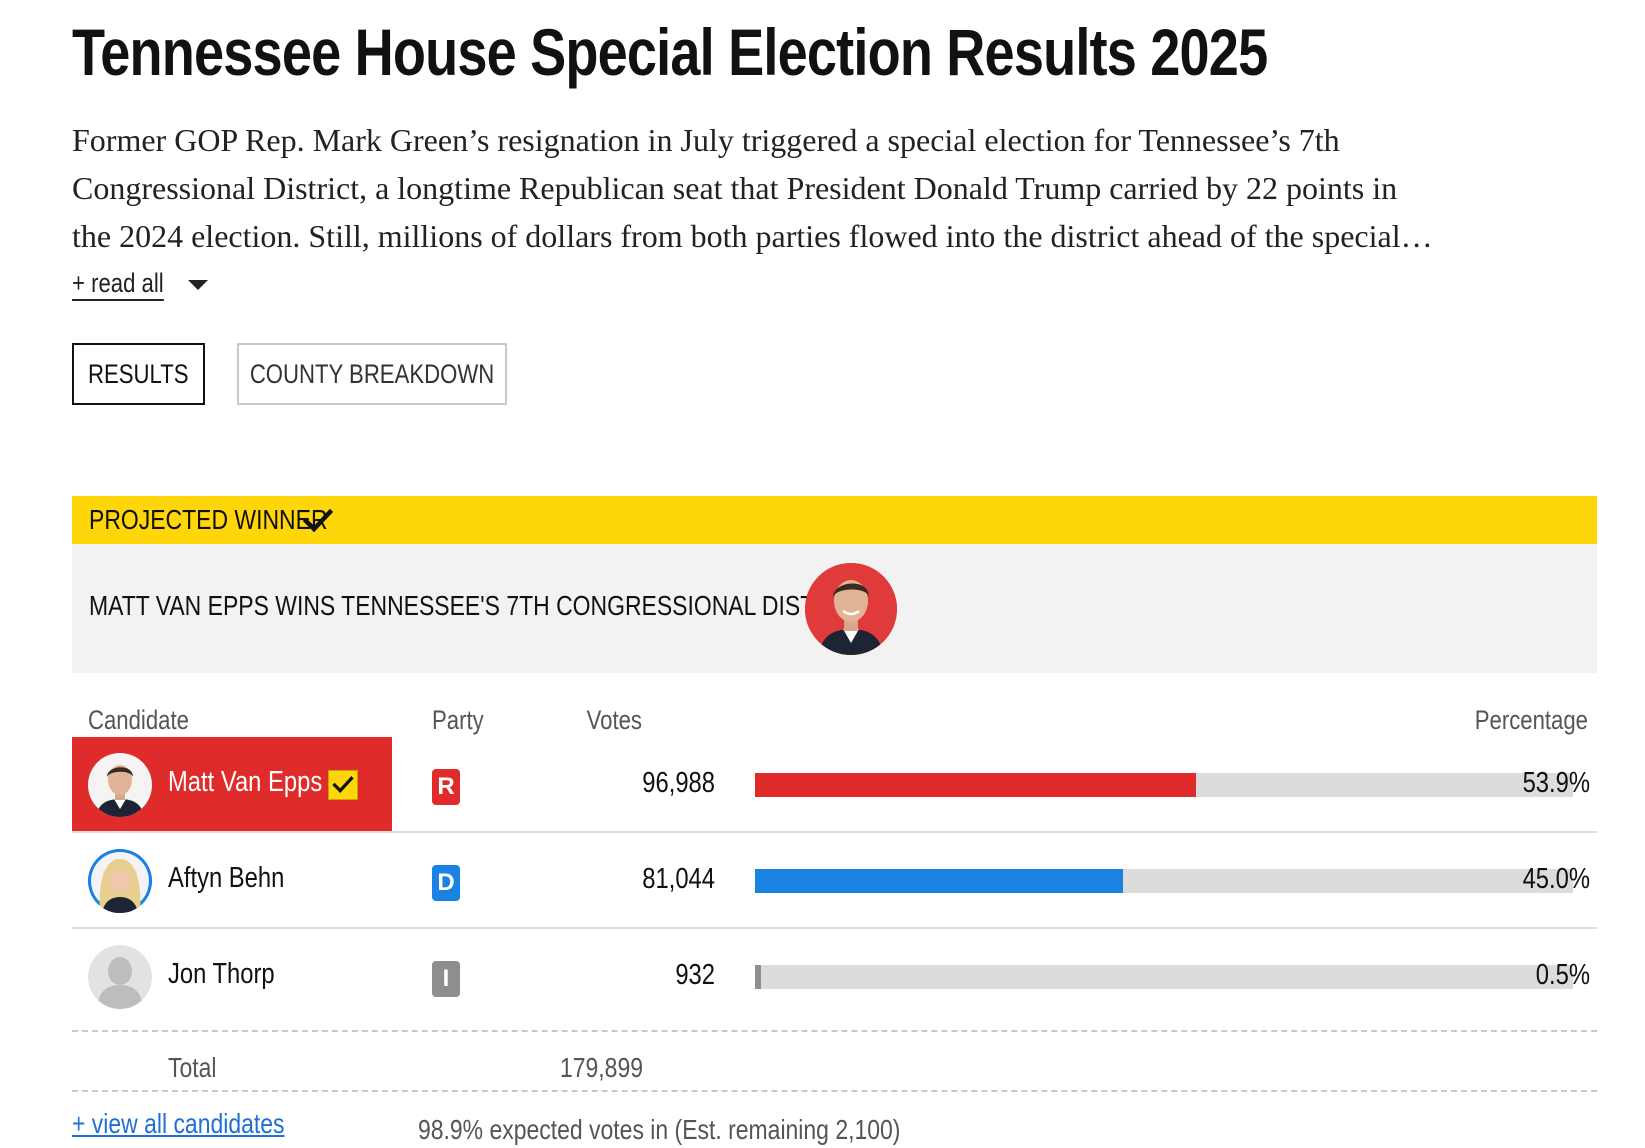 Image resolution: width=1645 pixels, height=1148 pixels. I want to click on read-all-toggle: + read all, so click(140, 284).